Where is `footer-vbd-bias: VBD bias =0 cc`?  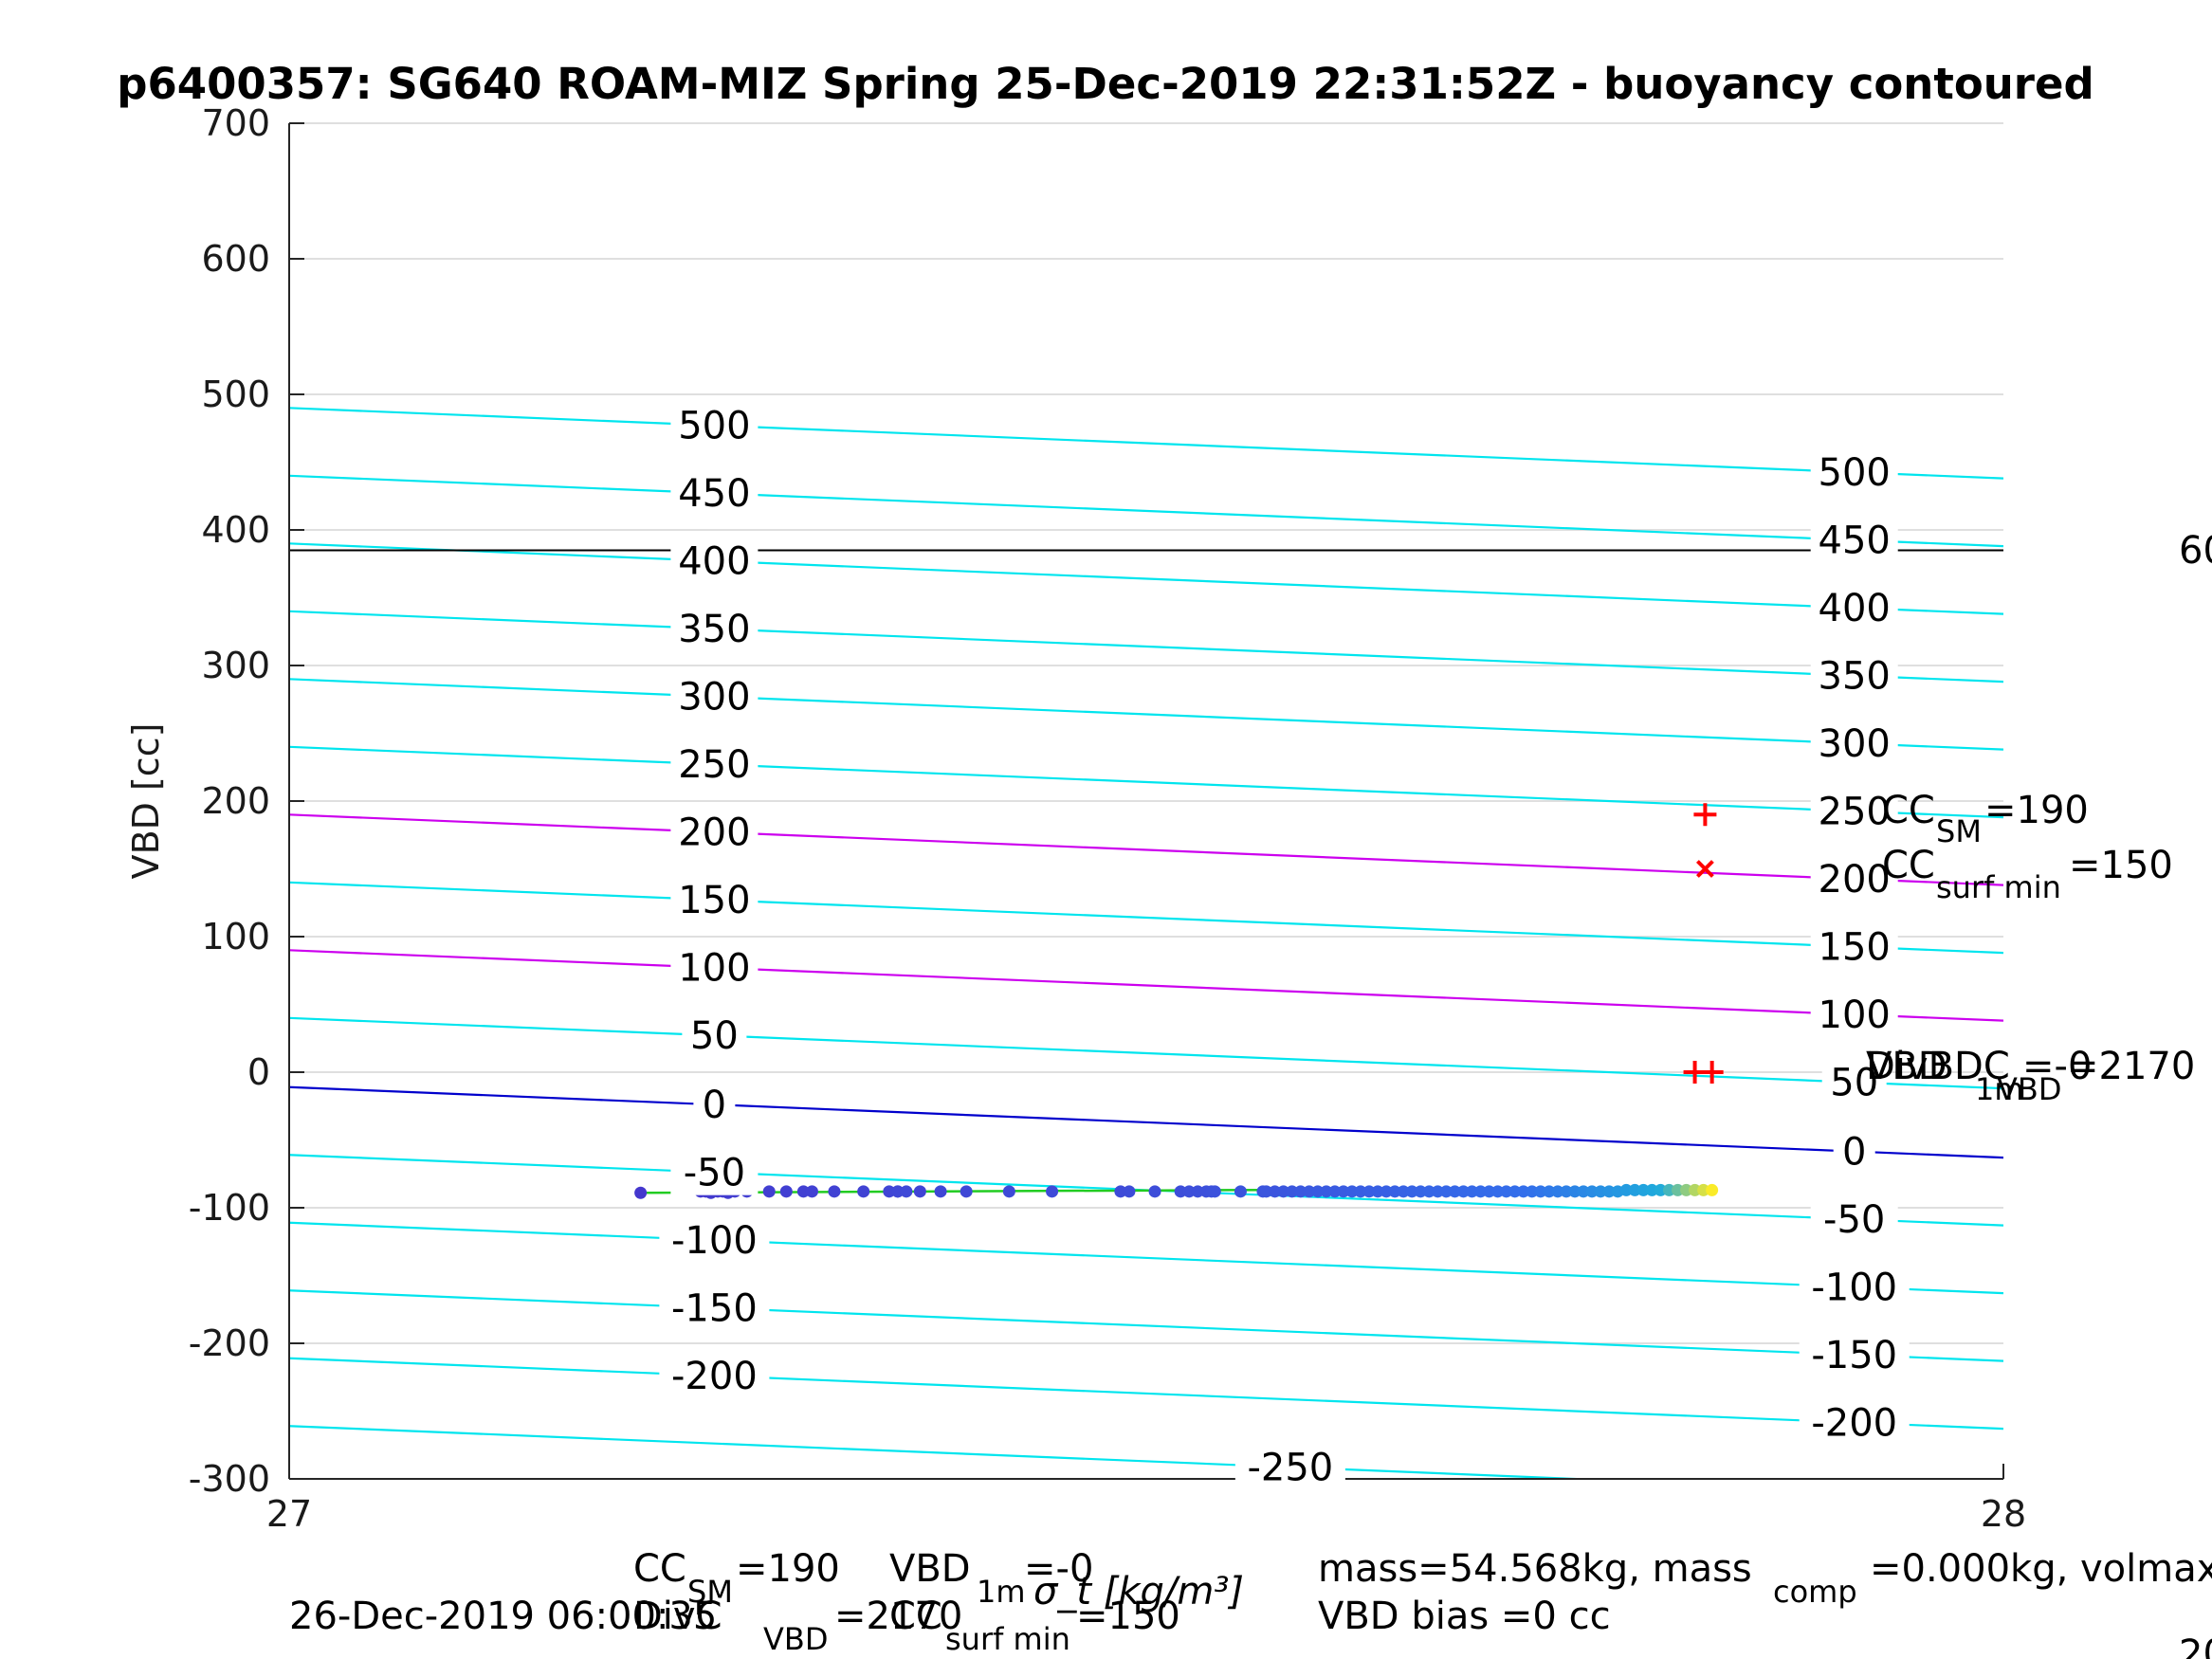 footer-vbd-bias: VBD bias =0 cc is located at coordinates (1464, 1616).